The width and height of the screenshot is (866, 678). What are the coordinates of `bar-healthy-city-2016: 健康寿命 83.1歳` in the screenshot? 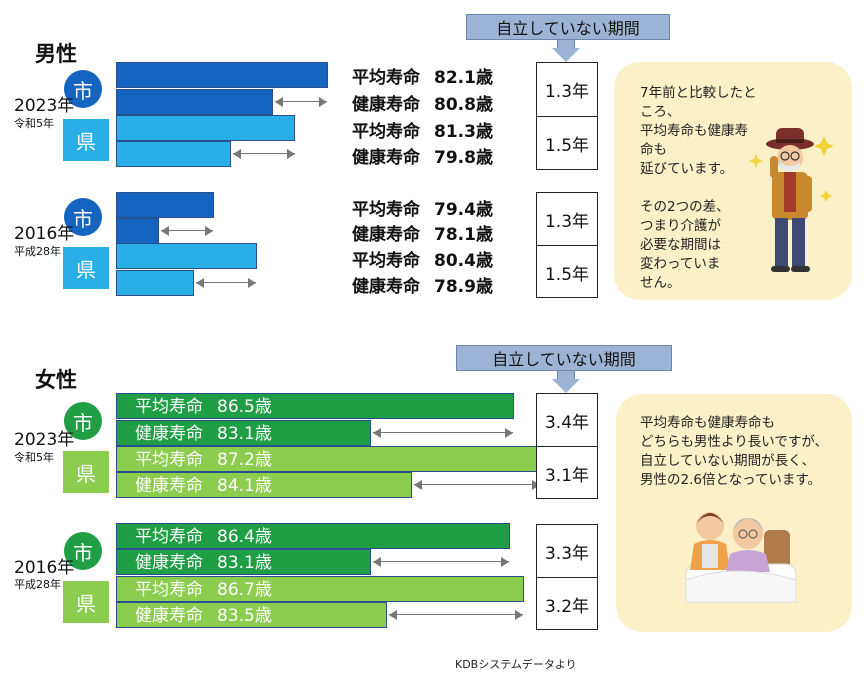 It's located at (243, 562).